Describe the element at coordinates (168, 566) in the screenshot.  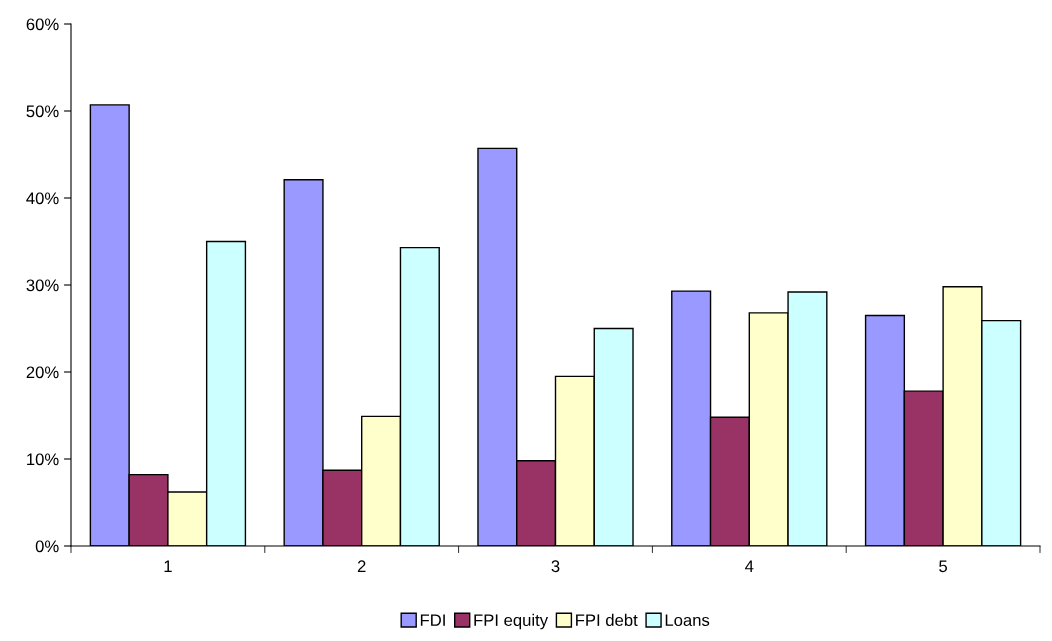
I see `x-tick-label: 1` at that location.